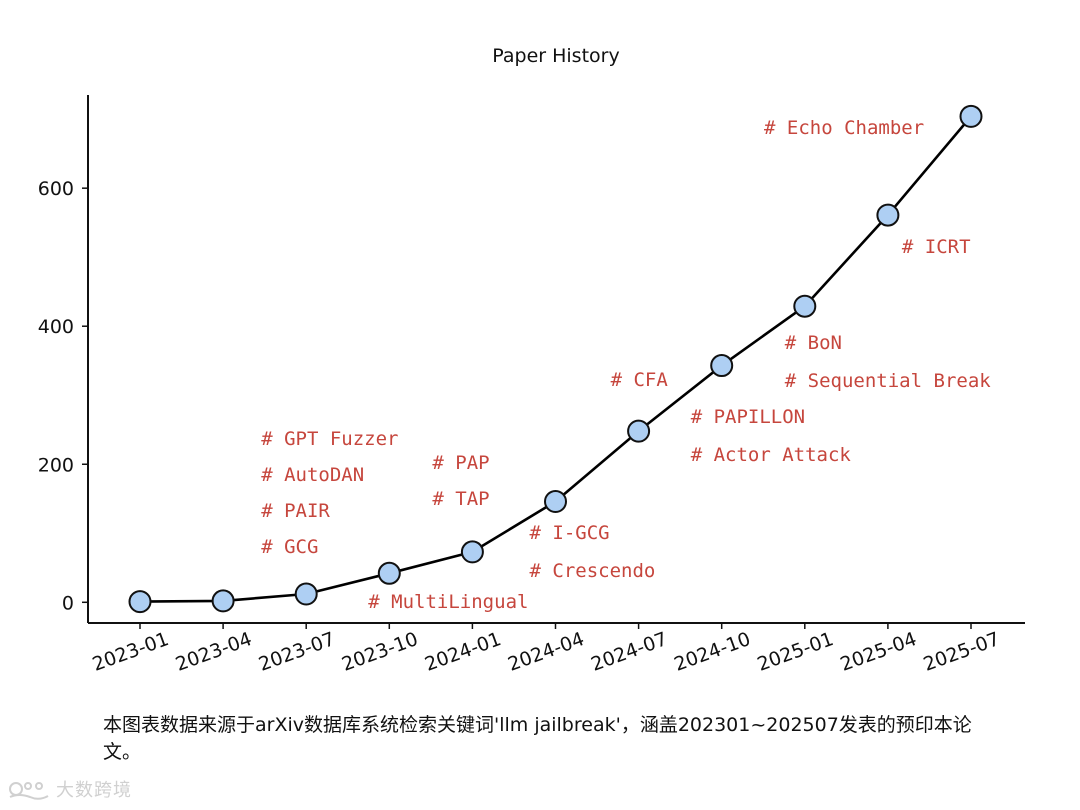  I want to click on annotation-label: # Sequential Break, so click(888, 381).